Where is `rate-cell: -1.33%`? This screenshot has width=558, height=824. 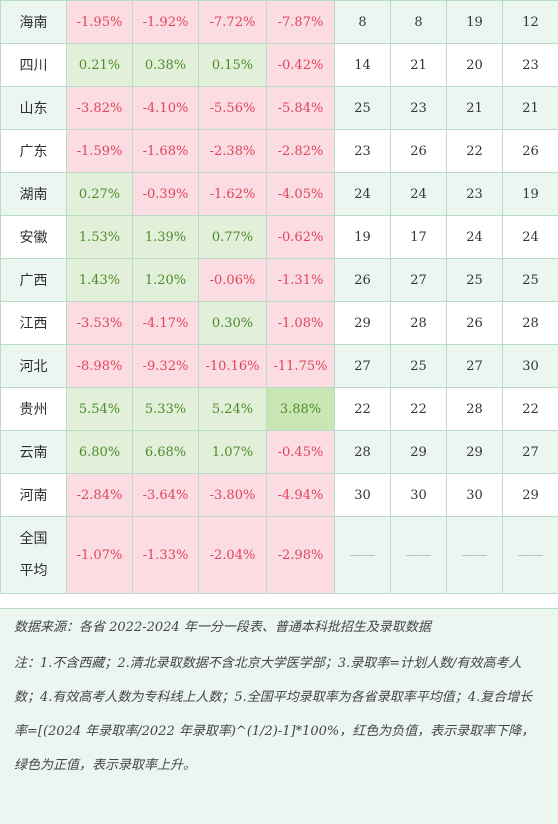 rate-cell: -1.33% is located at coordinates (165, 555).